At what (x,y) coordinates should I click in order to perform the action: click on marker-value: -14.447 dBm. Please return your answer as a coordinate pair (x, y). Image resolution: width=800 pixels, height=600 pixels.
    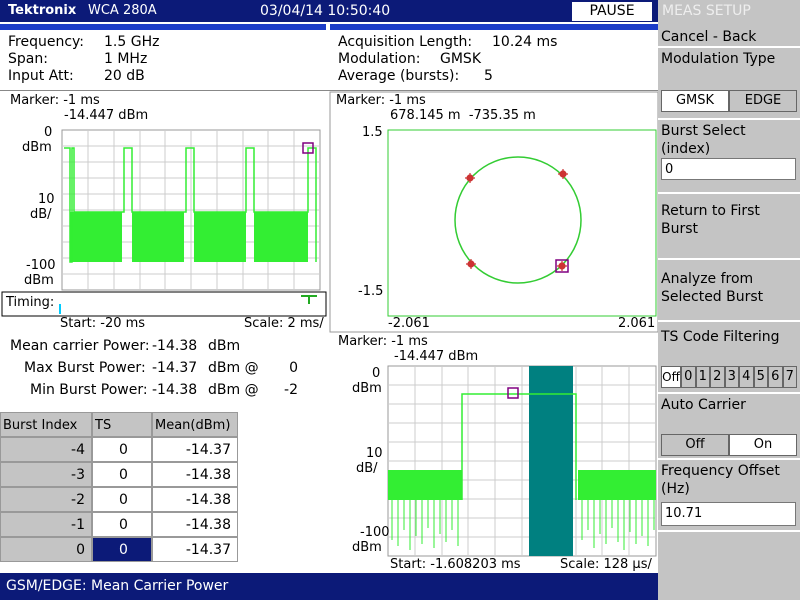
    Looking at the image, I should click on (436, 356).